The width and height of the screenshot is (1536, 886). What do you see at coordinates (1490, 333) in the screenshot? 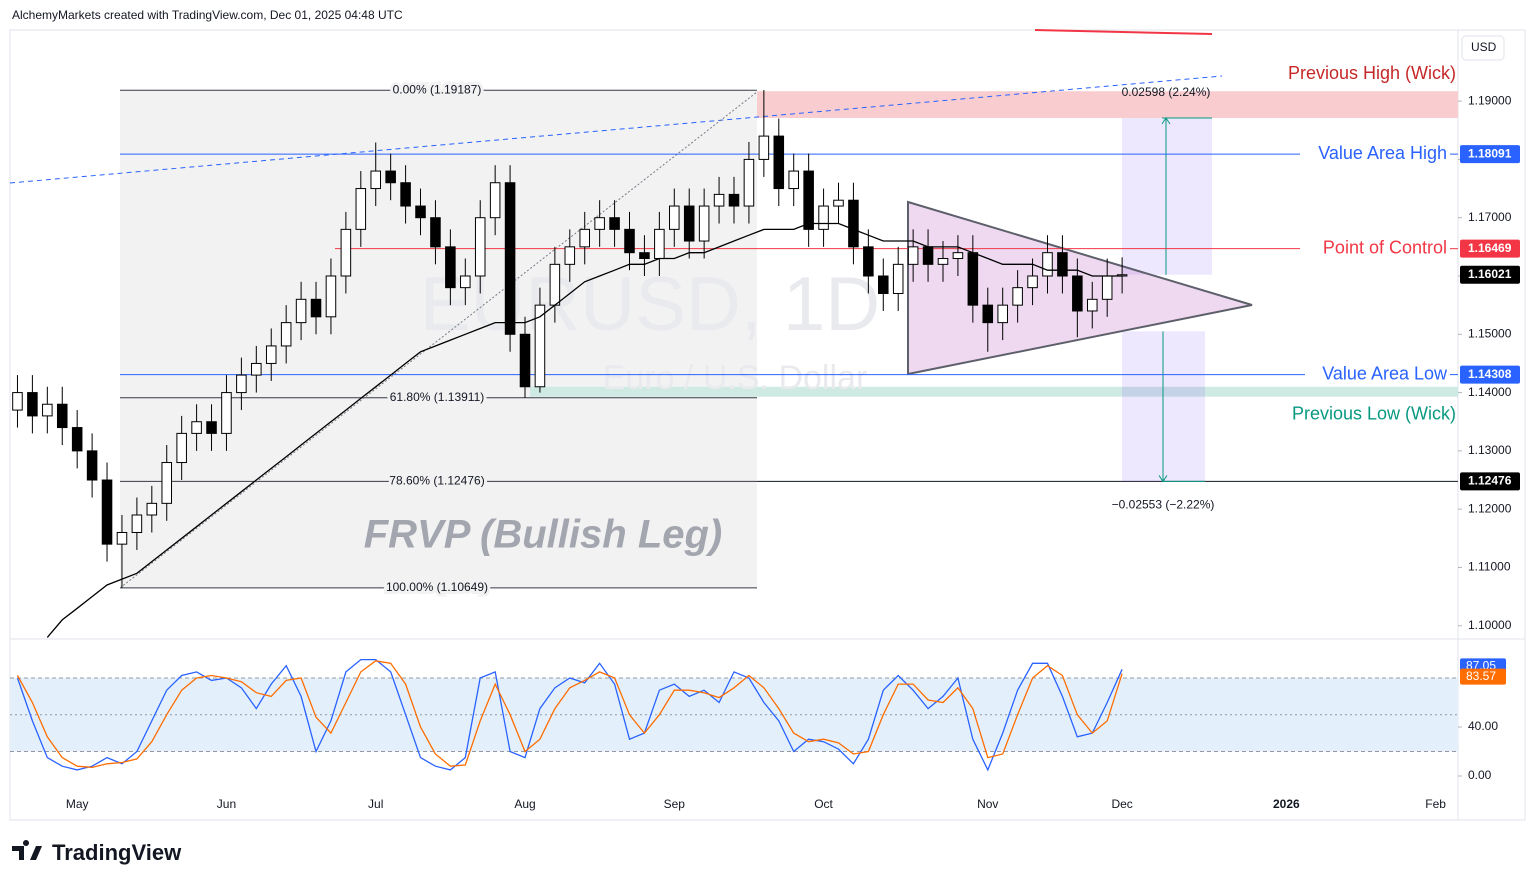
I see `y-tick-label: 1.15000` at bounding box center [1490, 333].